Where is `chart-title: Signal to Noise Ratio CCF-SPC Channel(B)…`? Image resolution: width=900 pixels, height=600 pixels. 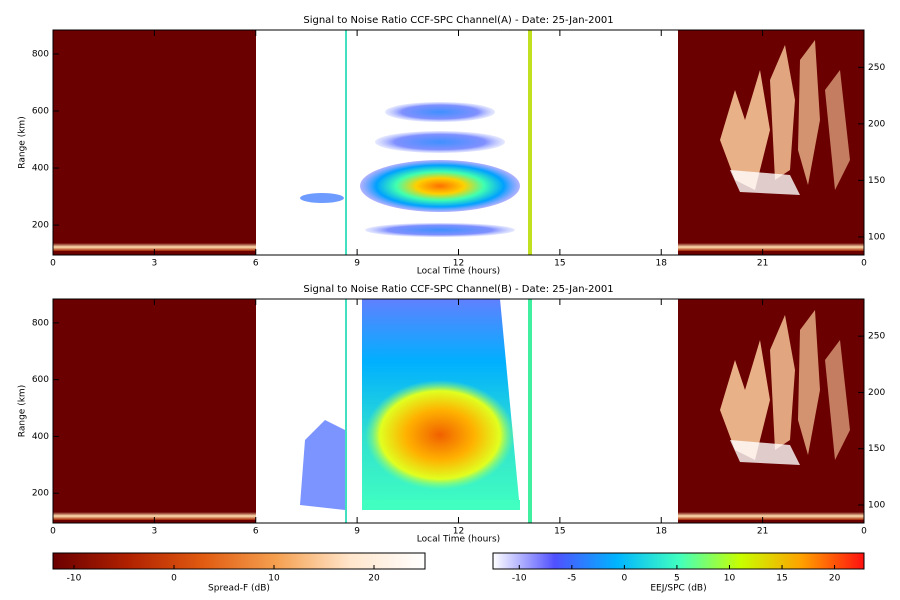 chart-title: Signal to Noise Ratio CCF-SPC Channel(B)… is located at coordinates (458, 289).